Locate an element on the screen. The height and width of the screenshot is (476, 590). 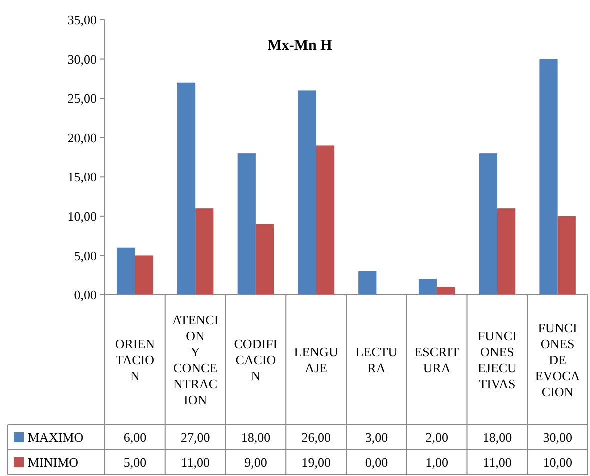
y-tick-label: 20,00 is located at coordinates (82, 138).